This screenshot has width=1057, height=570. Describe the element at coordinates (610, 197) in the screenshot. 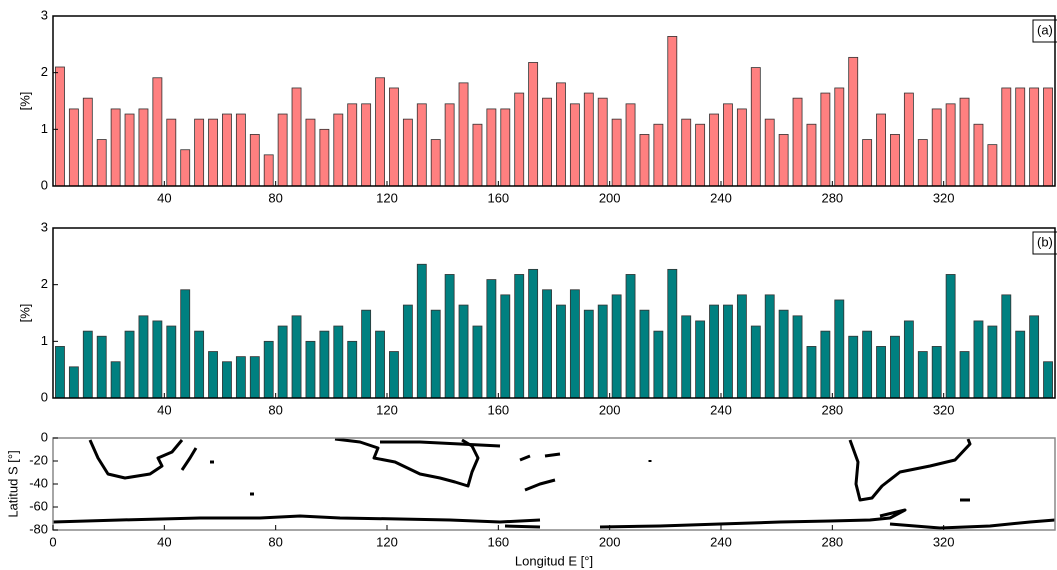

I see `x-tick-label: 200` at that location.